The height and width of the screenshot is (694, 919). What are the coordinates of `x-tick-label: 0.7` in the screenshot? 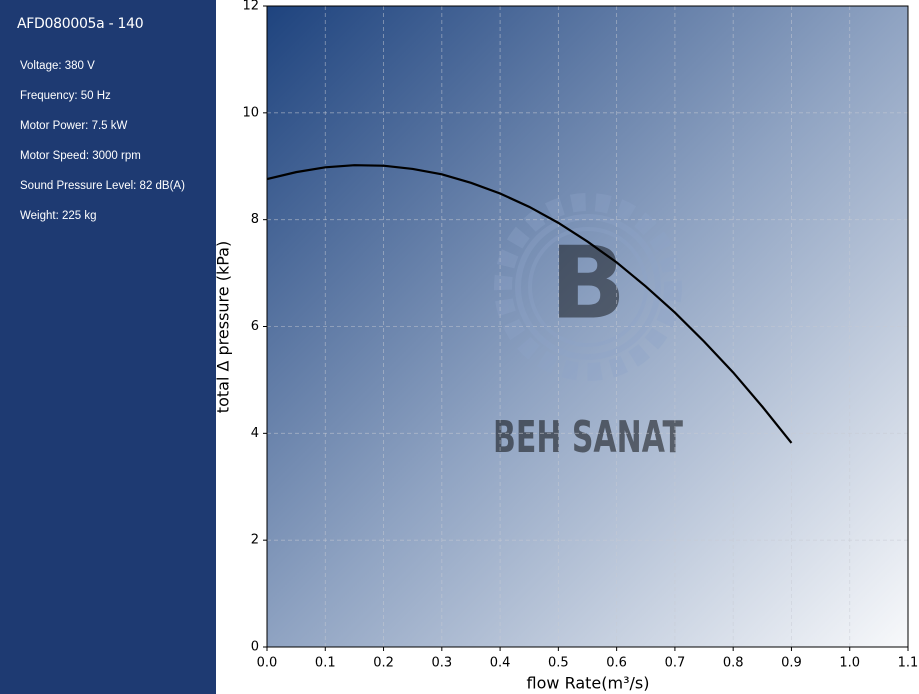 It's located at (675, 663).